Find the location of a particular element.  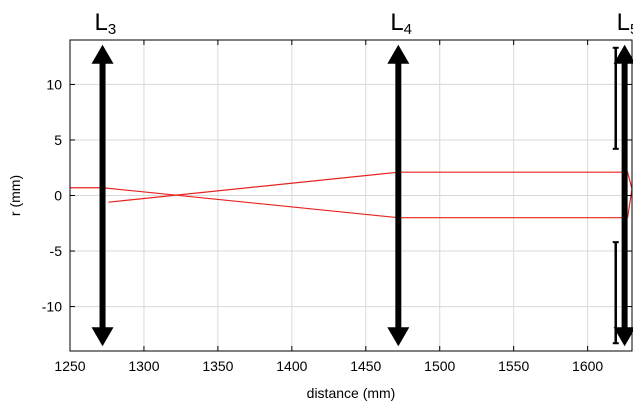

ray-traces is located at coordinates (351, 195).